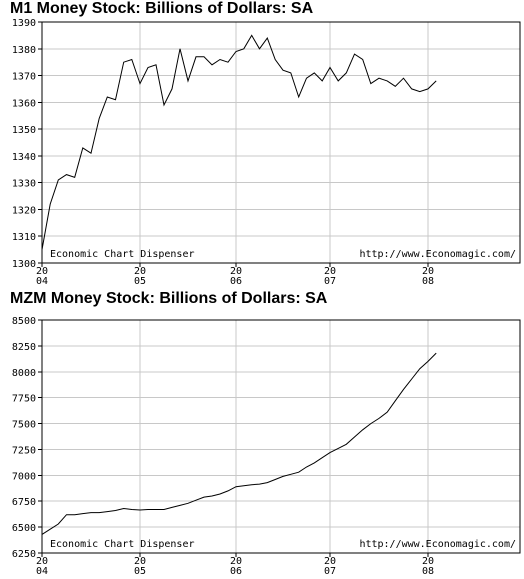  Describe the element at coordinates (24, 237) in the screenshot. I see `y-tick-label: 1310` at that location.